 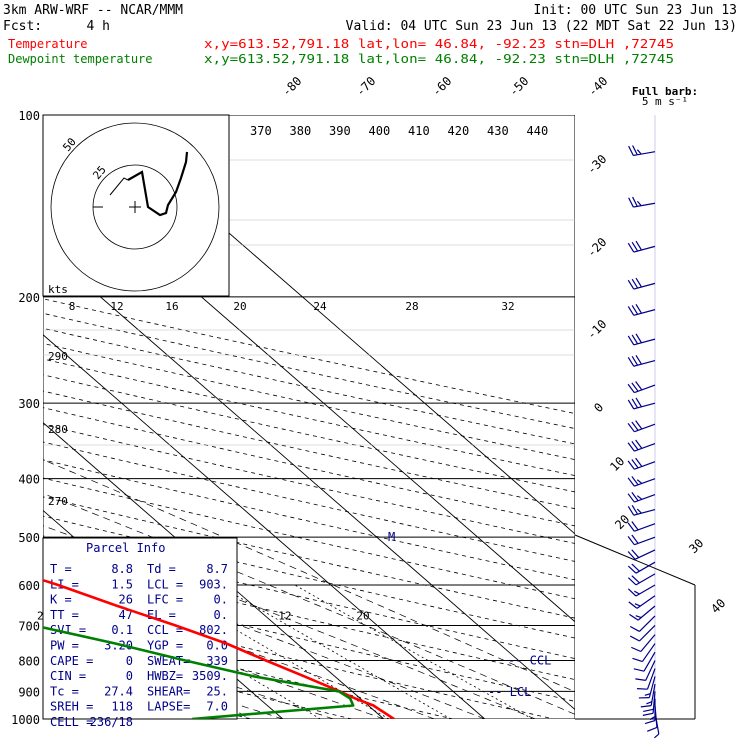 What do you see at coordinates (165, 646) in the screenshot?
I see `parcel-key: YGP =` at bounding box center [165, 646].